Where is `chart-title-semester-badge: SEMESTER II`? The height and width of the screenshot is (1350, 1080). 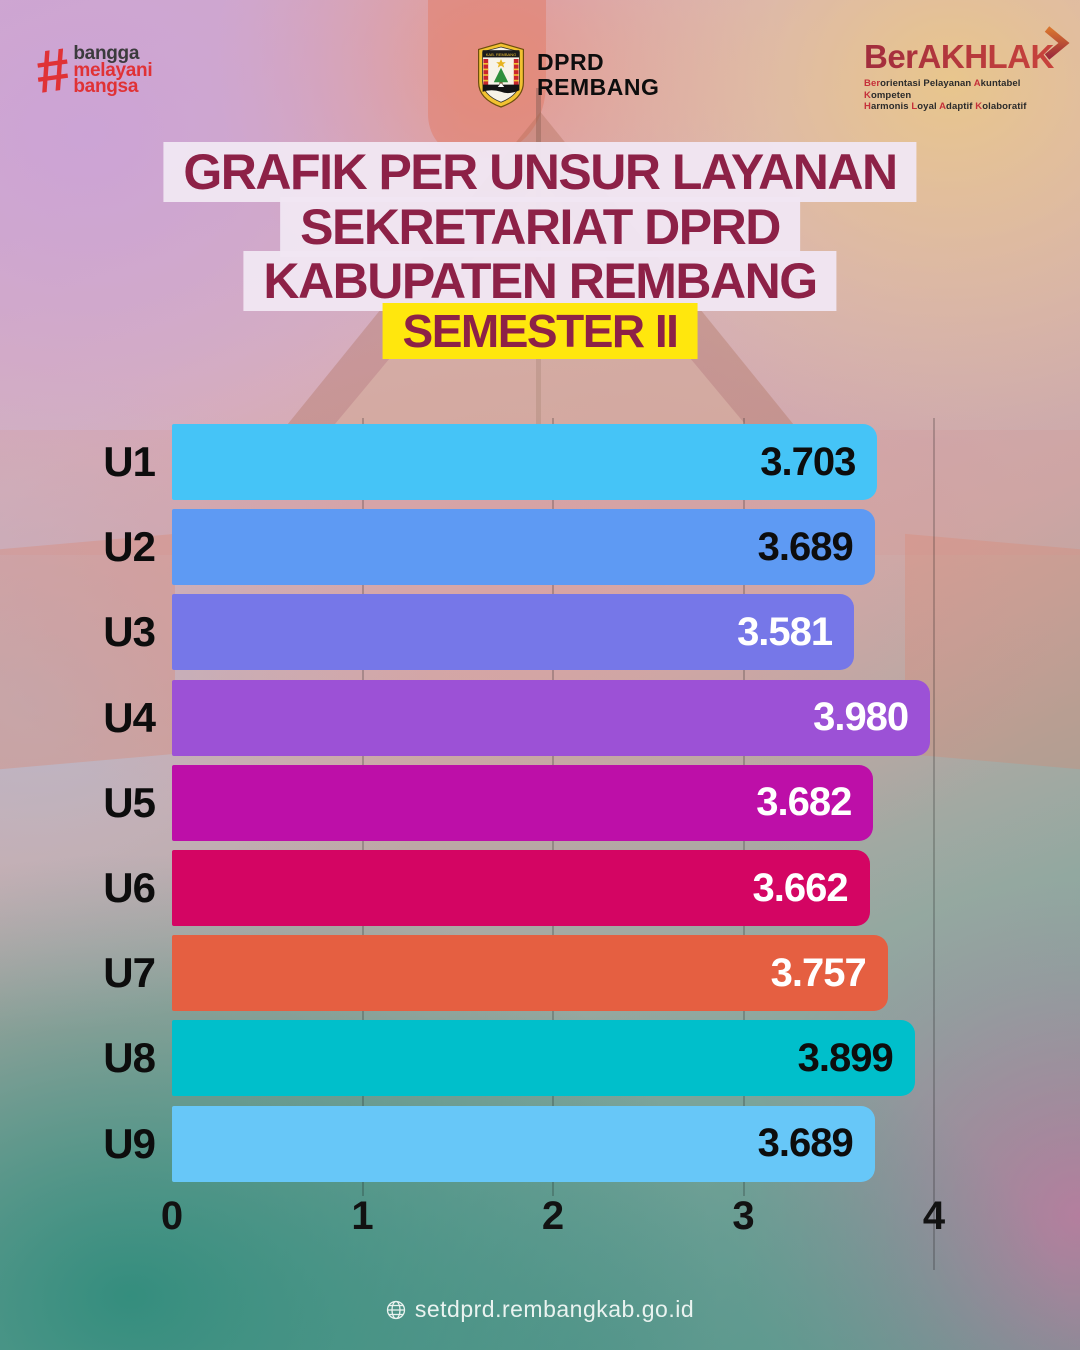 chart-title-semester-badge: SEMESTER II is located at coordinates (540, 331).